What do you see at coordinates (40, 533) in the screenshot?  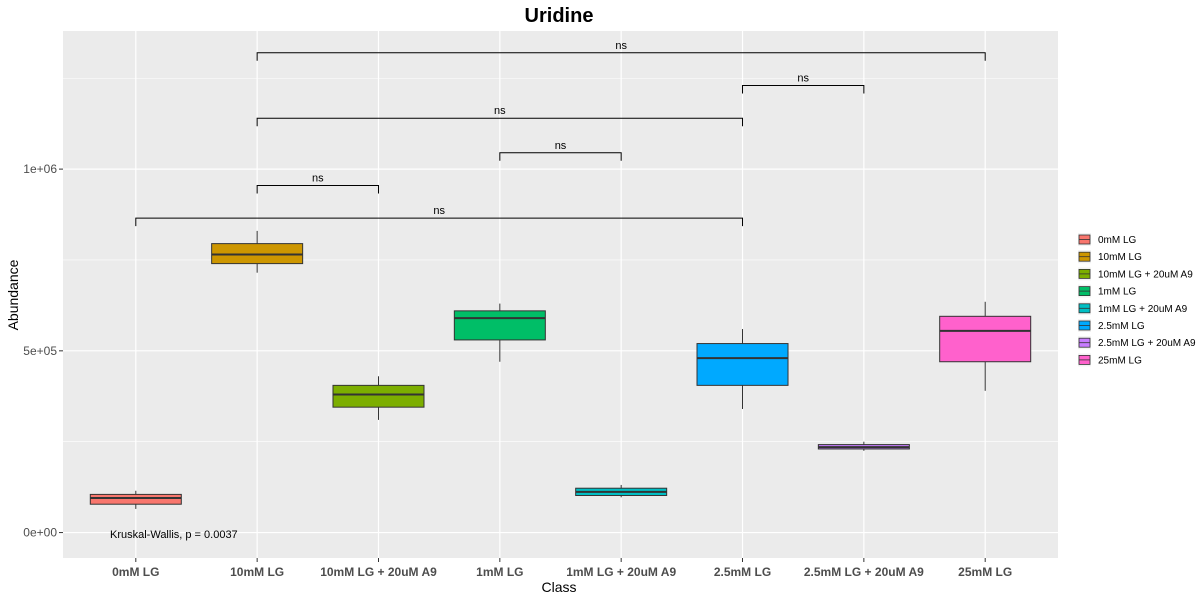 I see `y-tick-label: 0e+00` at bounding box center [40, 533].